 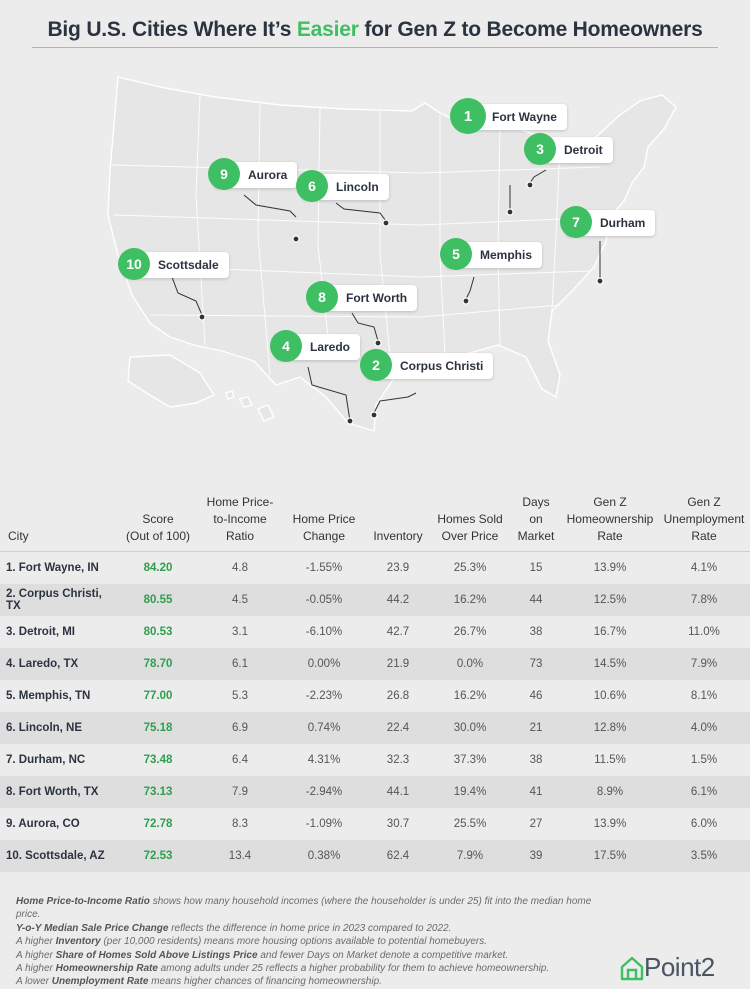 I want to click on cell-days: 15, so click(x=536, y=567).